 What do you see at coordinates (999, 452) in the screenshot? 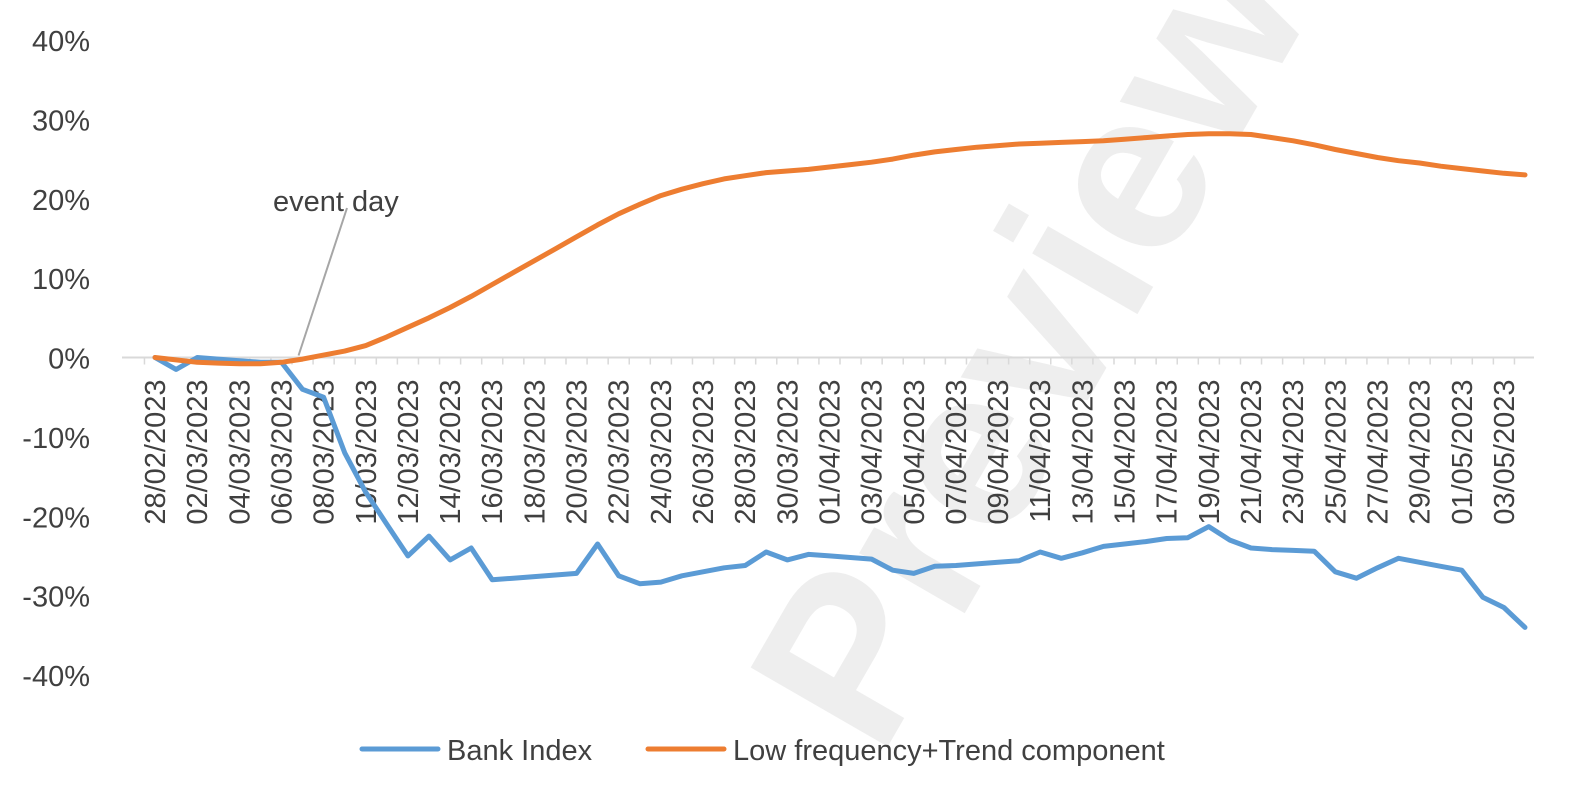
I see `x-tick-label: 09/04/2023` at bounding box center [999, 452].